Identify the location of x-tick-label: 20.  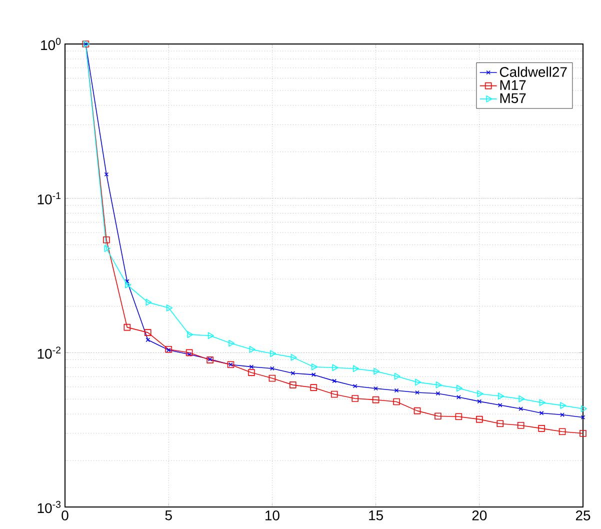
(479, 515).